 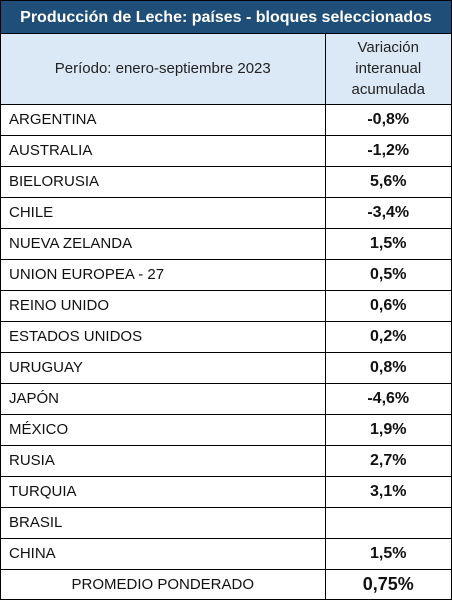 What do you see at coordinates (163, 119) in the screenshot?
I see `country-cell: ARGENTINA` at bounding box center [163, 119].